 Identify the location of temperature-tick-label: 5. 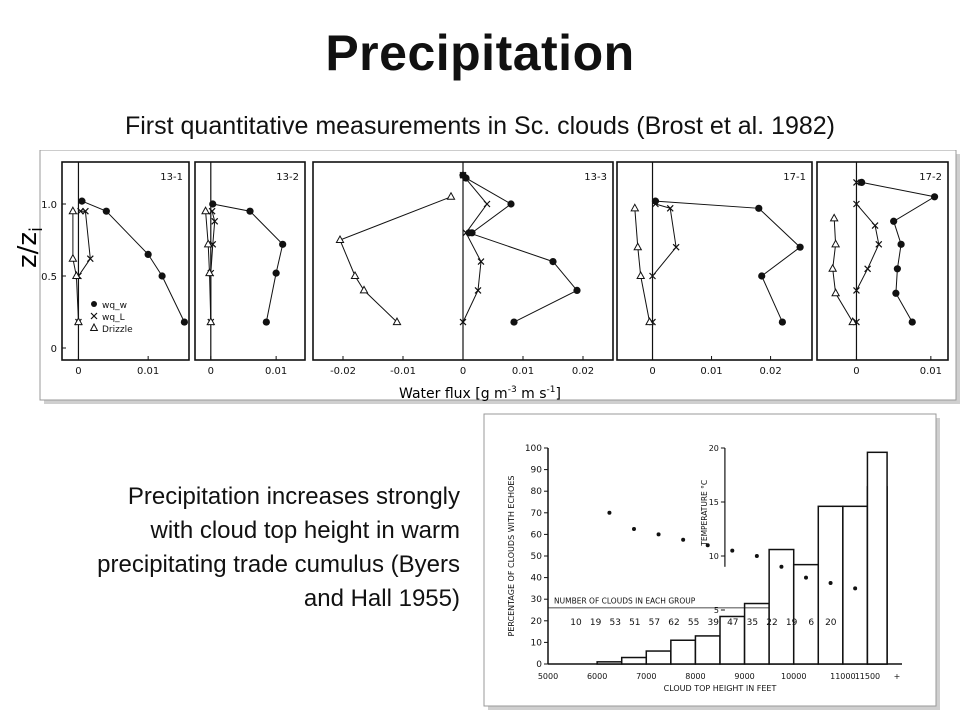
(716, 610).